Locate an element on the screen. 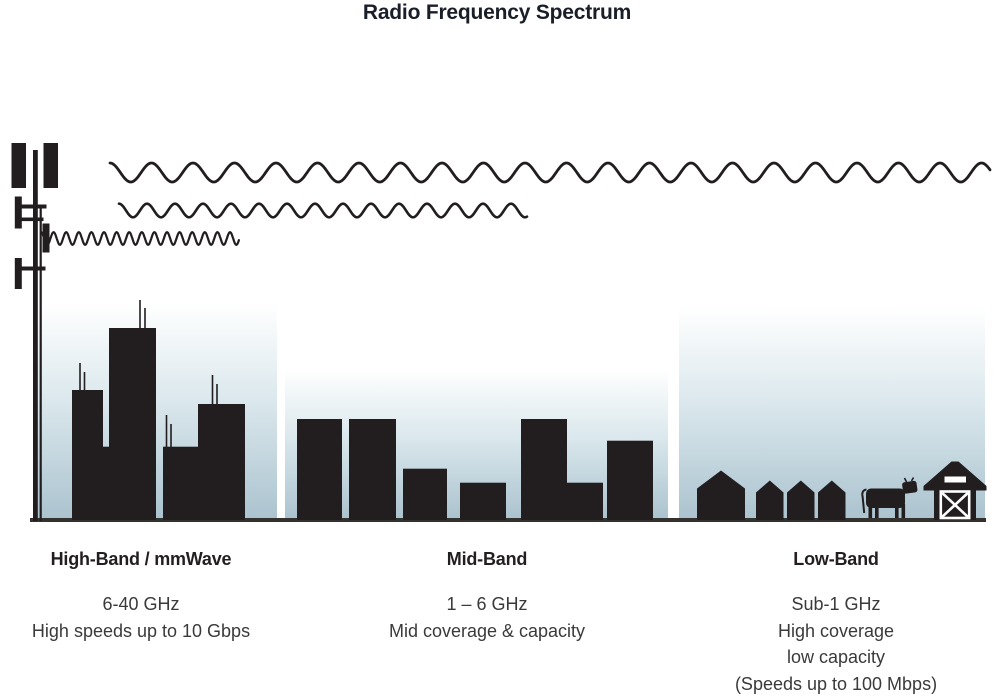 The height and width of the screenshot is (700, 1000). high-band-heading: High-Band / mmWave is located at coordinates (141, 559).